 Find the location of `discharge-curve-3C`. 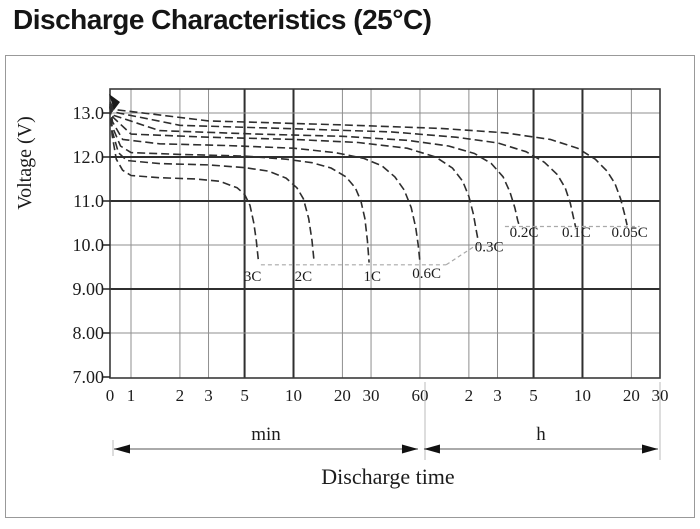

discharge-curve-3C is located at coordinates (184, 184).